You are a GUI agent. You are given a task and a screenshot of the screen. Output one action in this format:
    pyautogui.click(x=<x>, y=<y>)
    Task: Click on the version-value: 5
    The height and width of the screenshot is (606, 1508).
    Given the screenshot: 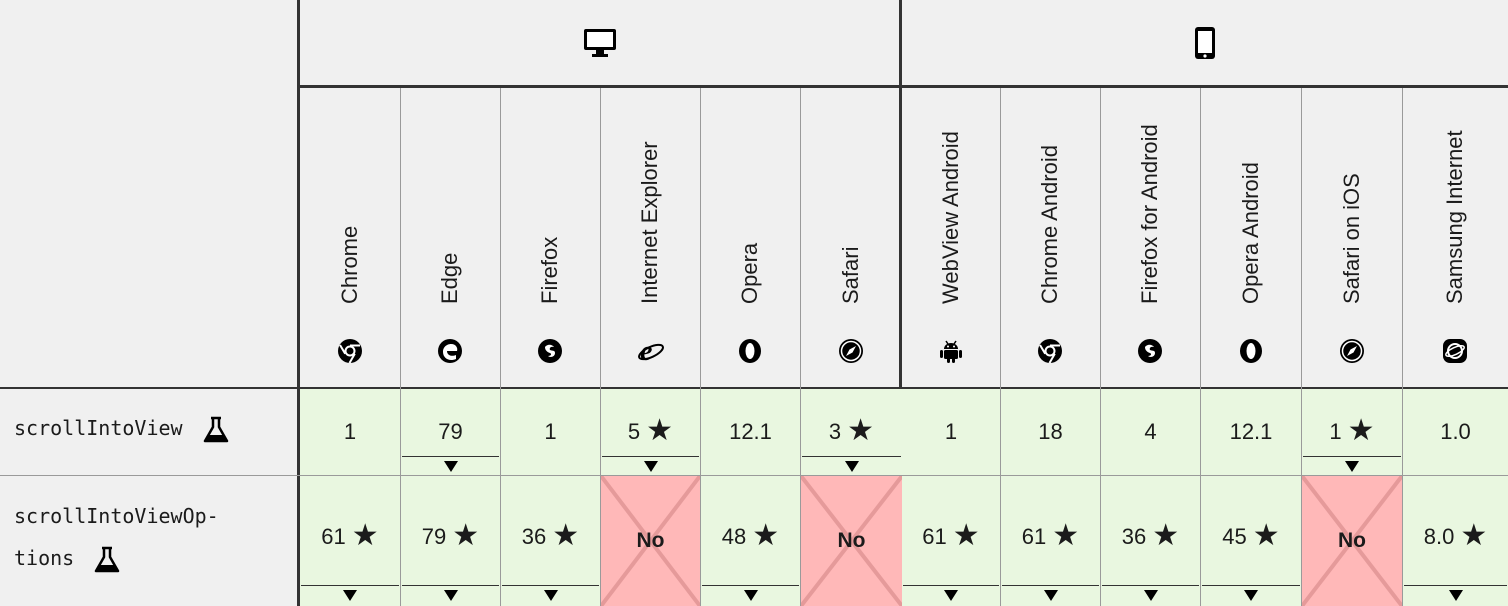 What is the action you would take?
    pyautogui.click(x=634, y=431)
    